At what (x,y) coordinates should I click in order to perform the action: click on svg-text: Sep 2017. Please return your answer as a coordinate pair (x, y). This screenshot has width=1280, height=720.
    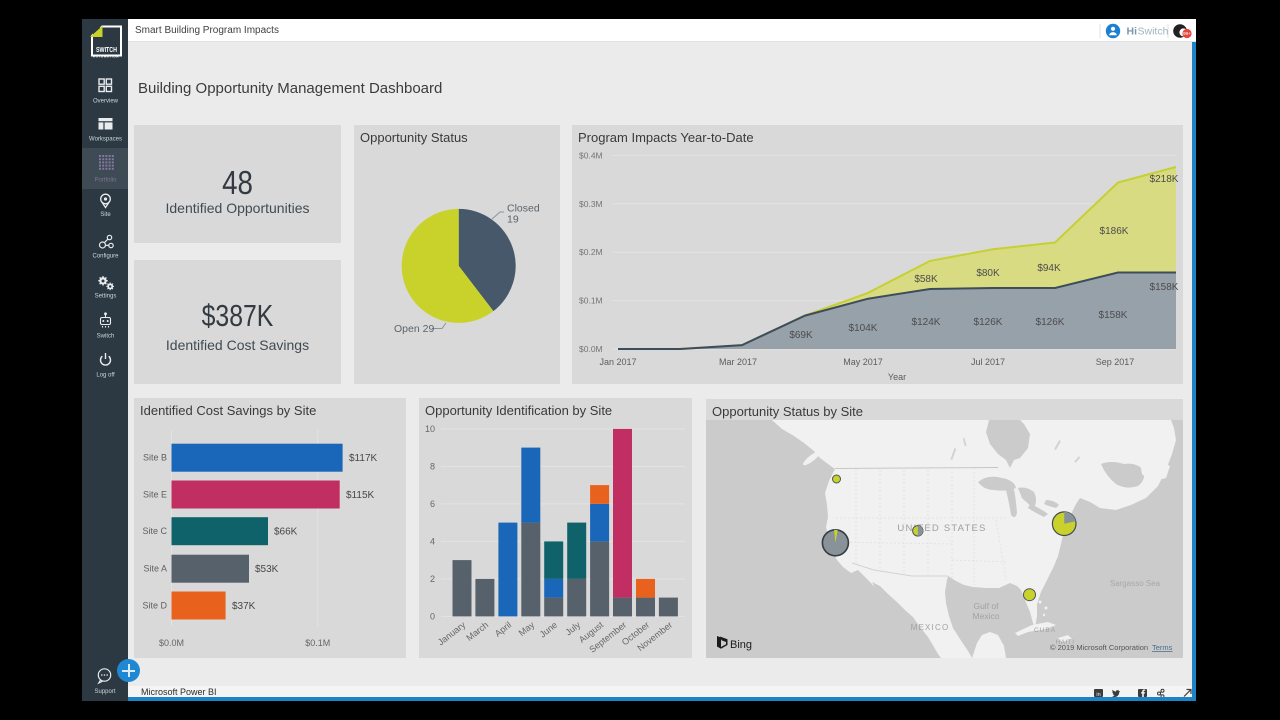
    Looking at the image, I should click on (1115, 362).